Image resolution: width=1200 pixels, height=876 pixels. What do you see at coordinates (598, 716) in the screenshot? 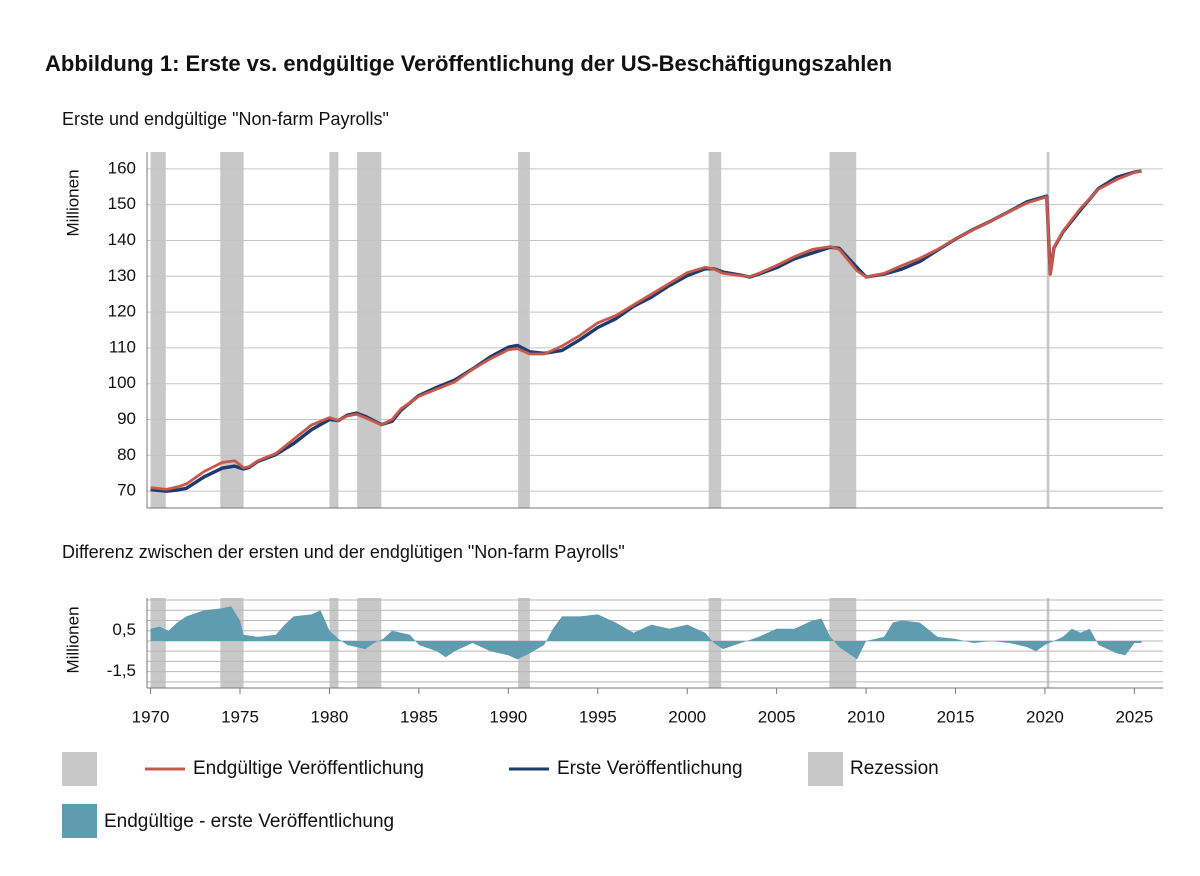
I see `x-tick-label: 1995` at bounding box center [598, 716].